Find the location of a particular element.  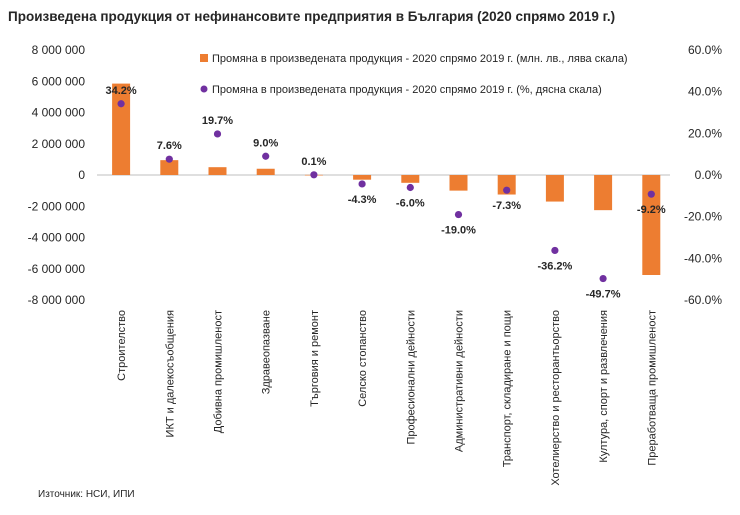

left-tick-label: -2 000 000 is located at coordinates (57, 206).